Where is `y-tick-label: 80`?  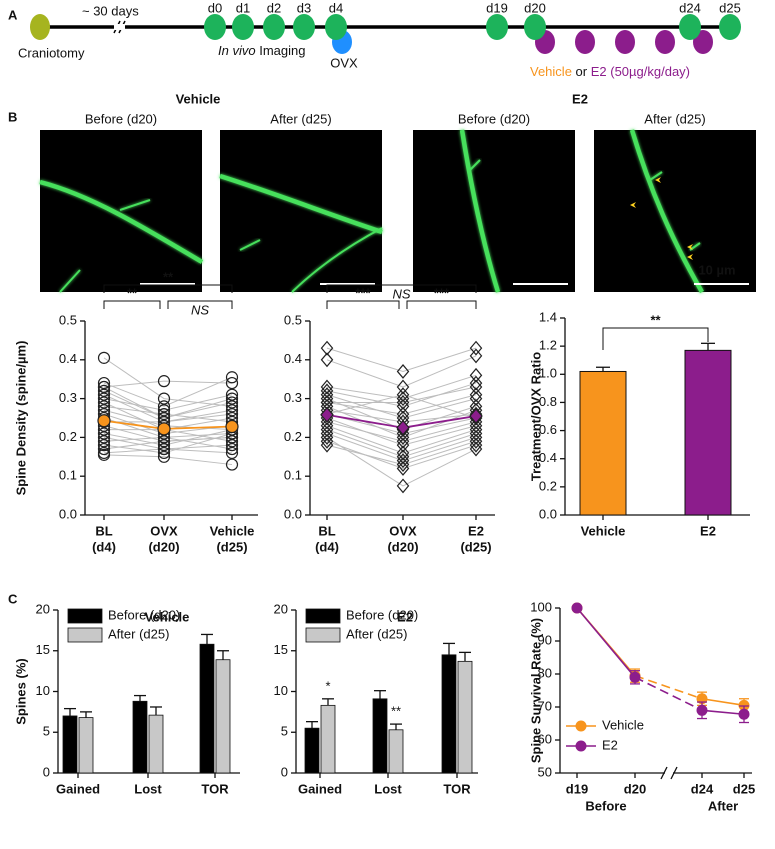
y-tick-label: 80 is located at coordinates (545, 672).